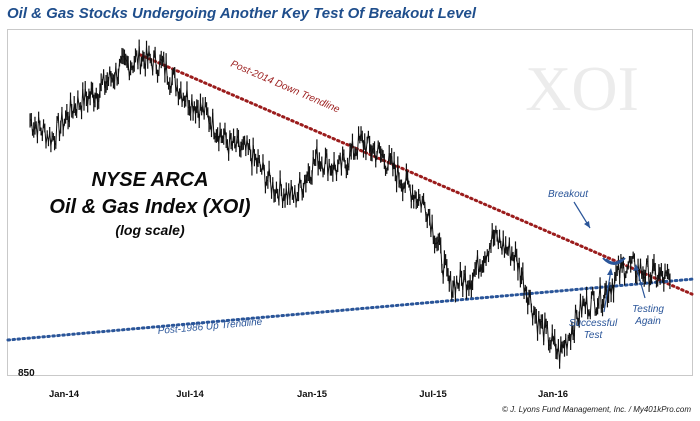 This screenshot has height=421, width=700. What do you see at coordinates (210, 327) in the screenshot?
I see `trendline-label-up: Post-1986 Up Trendline` at bounding box center [210, 327].